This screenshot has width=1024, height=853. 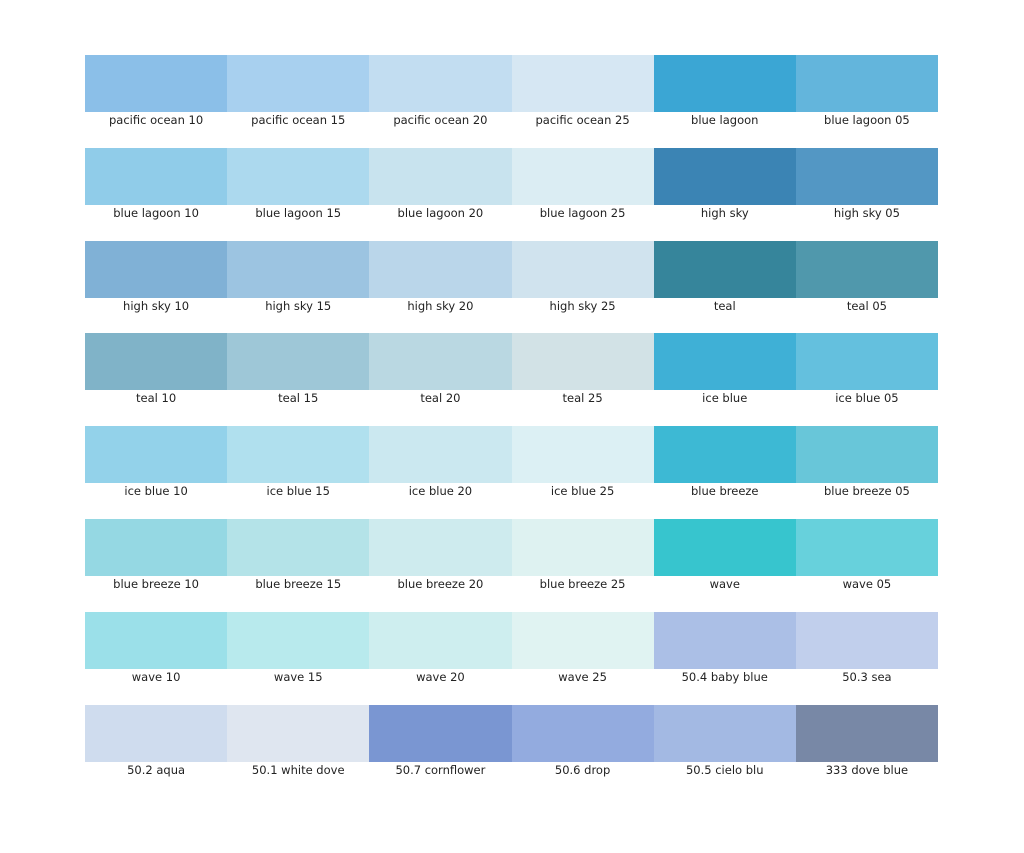 I want to click on swatch-label: blue lagoon 25, so click(x=582, y=212).